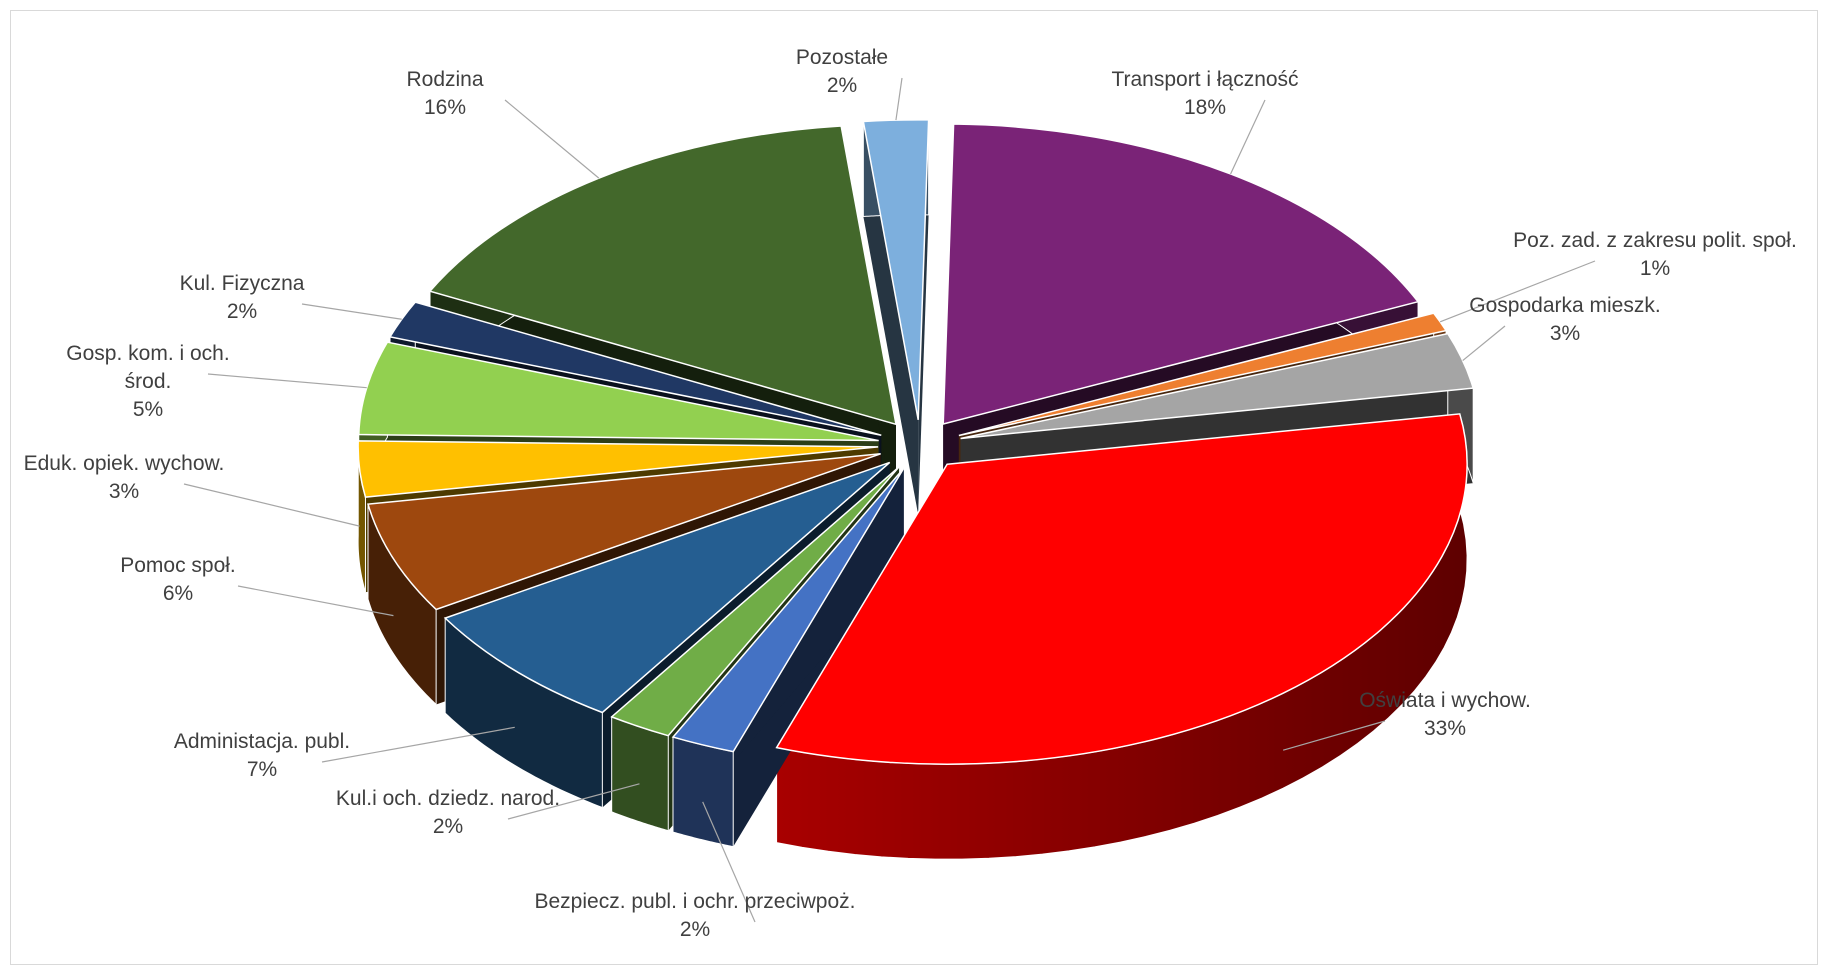  I want to click on leader-line-administacja-publ, so click(418, 744).